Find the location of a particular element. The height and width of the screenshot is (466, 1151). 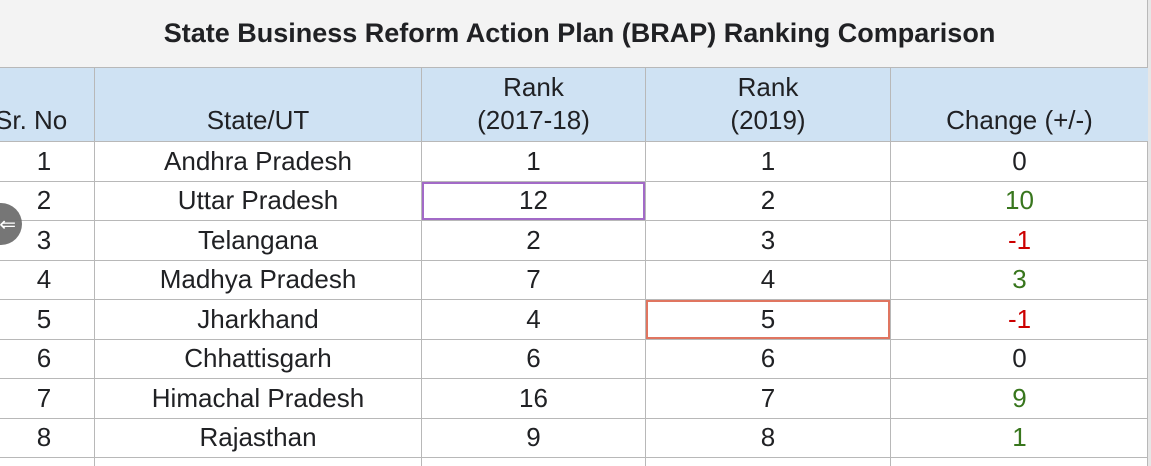

cell-sr: 5 is located at coordinates (47, 320).